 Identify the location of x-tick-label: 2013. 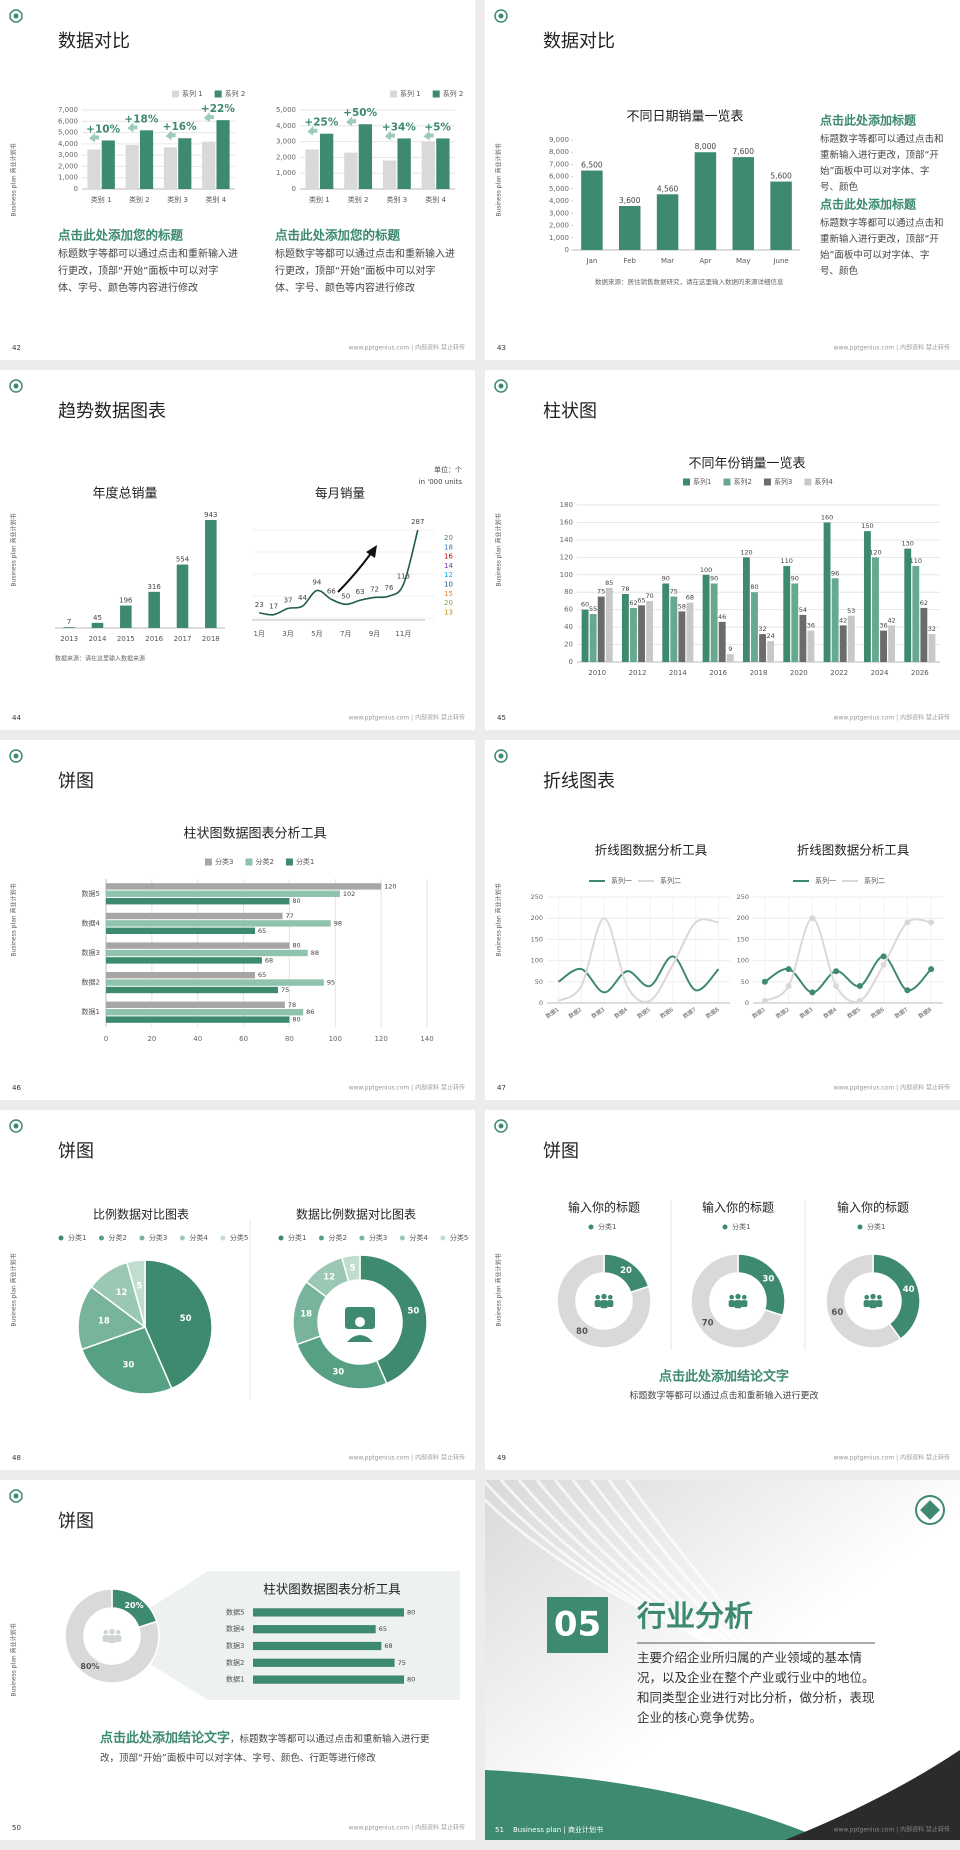
(69, 639).